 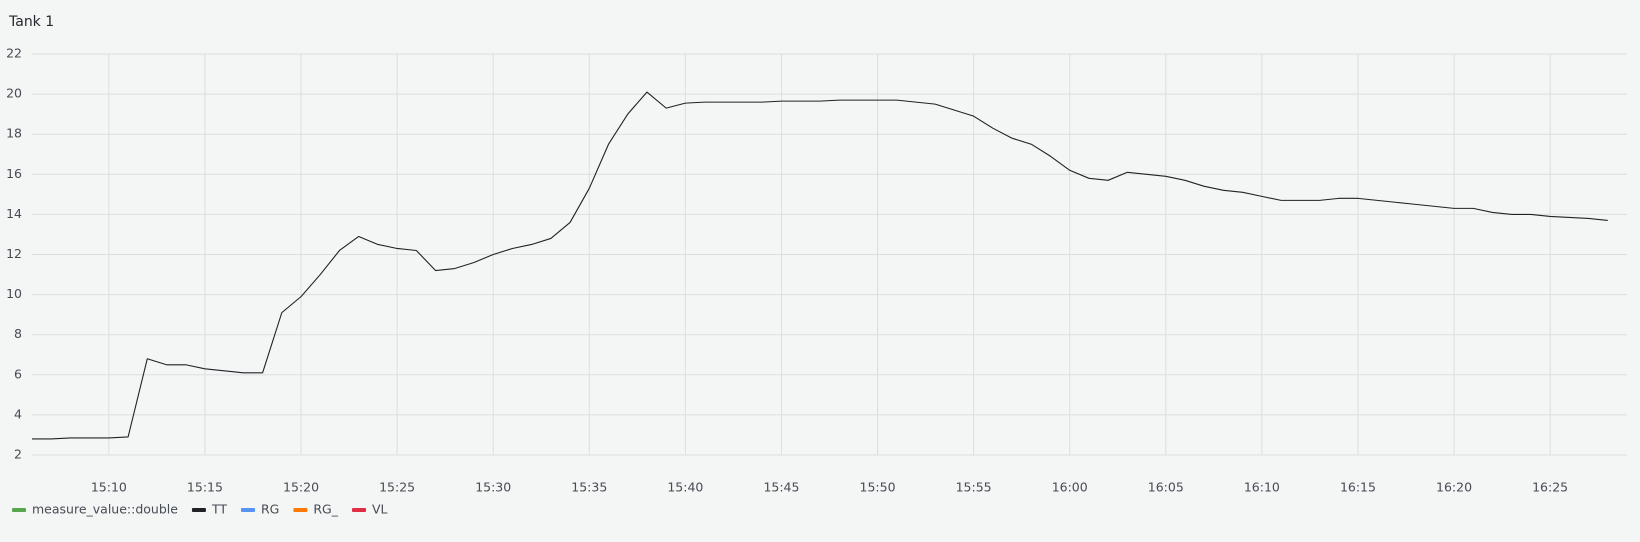 What do you see at coordinates (325, 509) in the screenshot?
I see `legend-label: RG_` at bounding box center [325, 509].